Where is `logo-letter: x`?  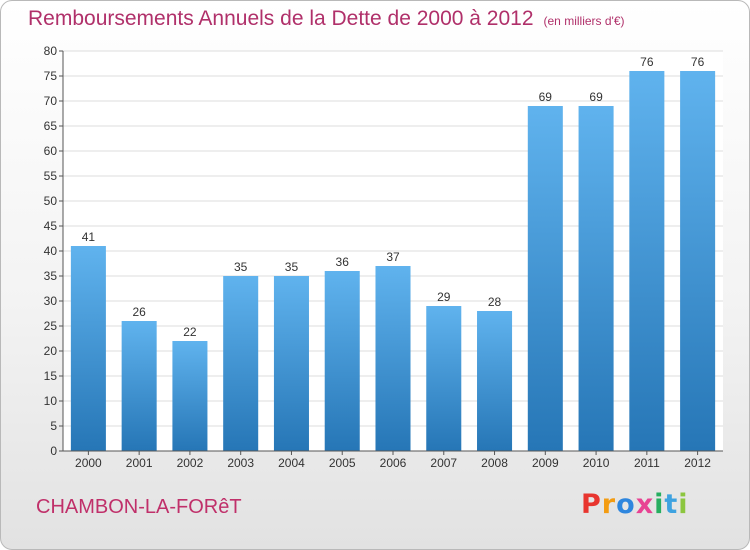 logo-letter: x is located at coordinates (645, 504).